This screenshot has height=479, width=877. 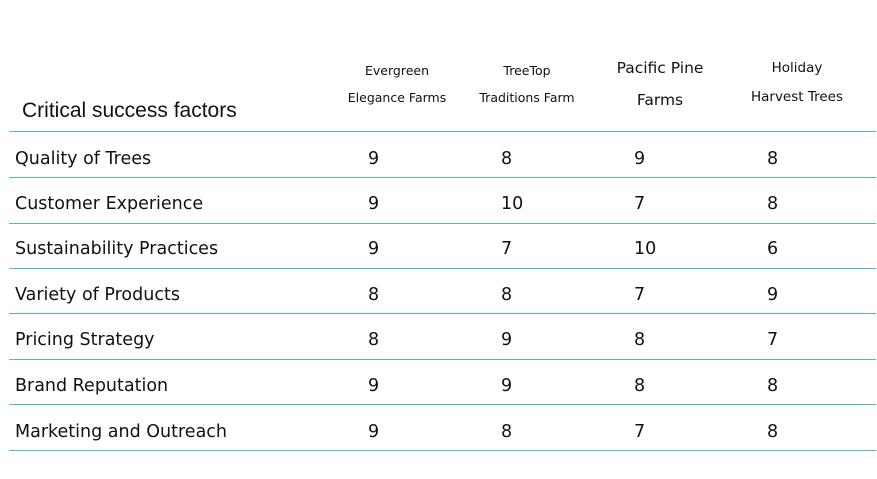 What do you see at coordinates (660, 100) in the screenshot?
I see `column-header-line: Farms` at bounding box center [660, 100].